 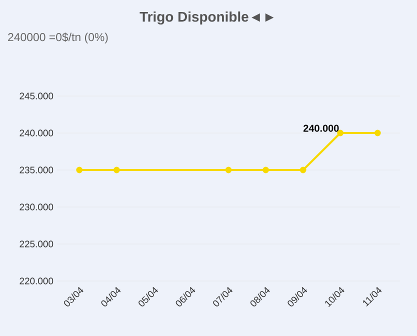 What do you see at coordinates (37, 96) in the screenshot?
I see `y-tick-label: 245.000` at bounding box center [37, 96].